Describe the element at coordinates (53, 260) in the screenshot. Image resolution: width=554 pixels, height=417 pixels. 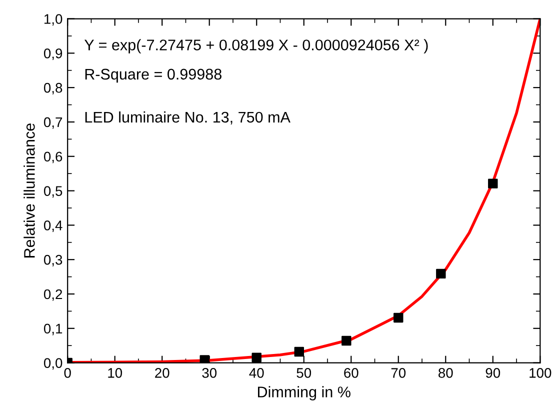
I see `y-tick-label: 0,3` at that location.